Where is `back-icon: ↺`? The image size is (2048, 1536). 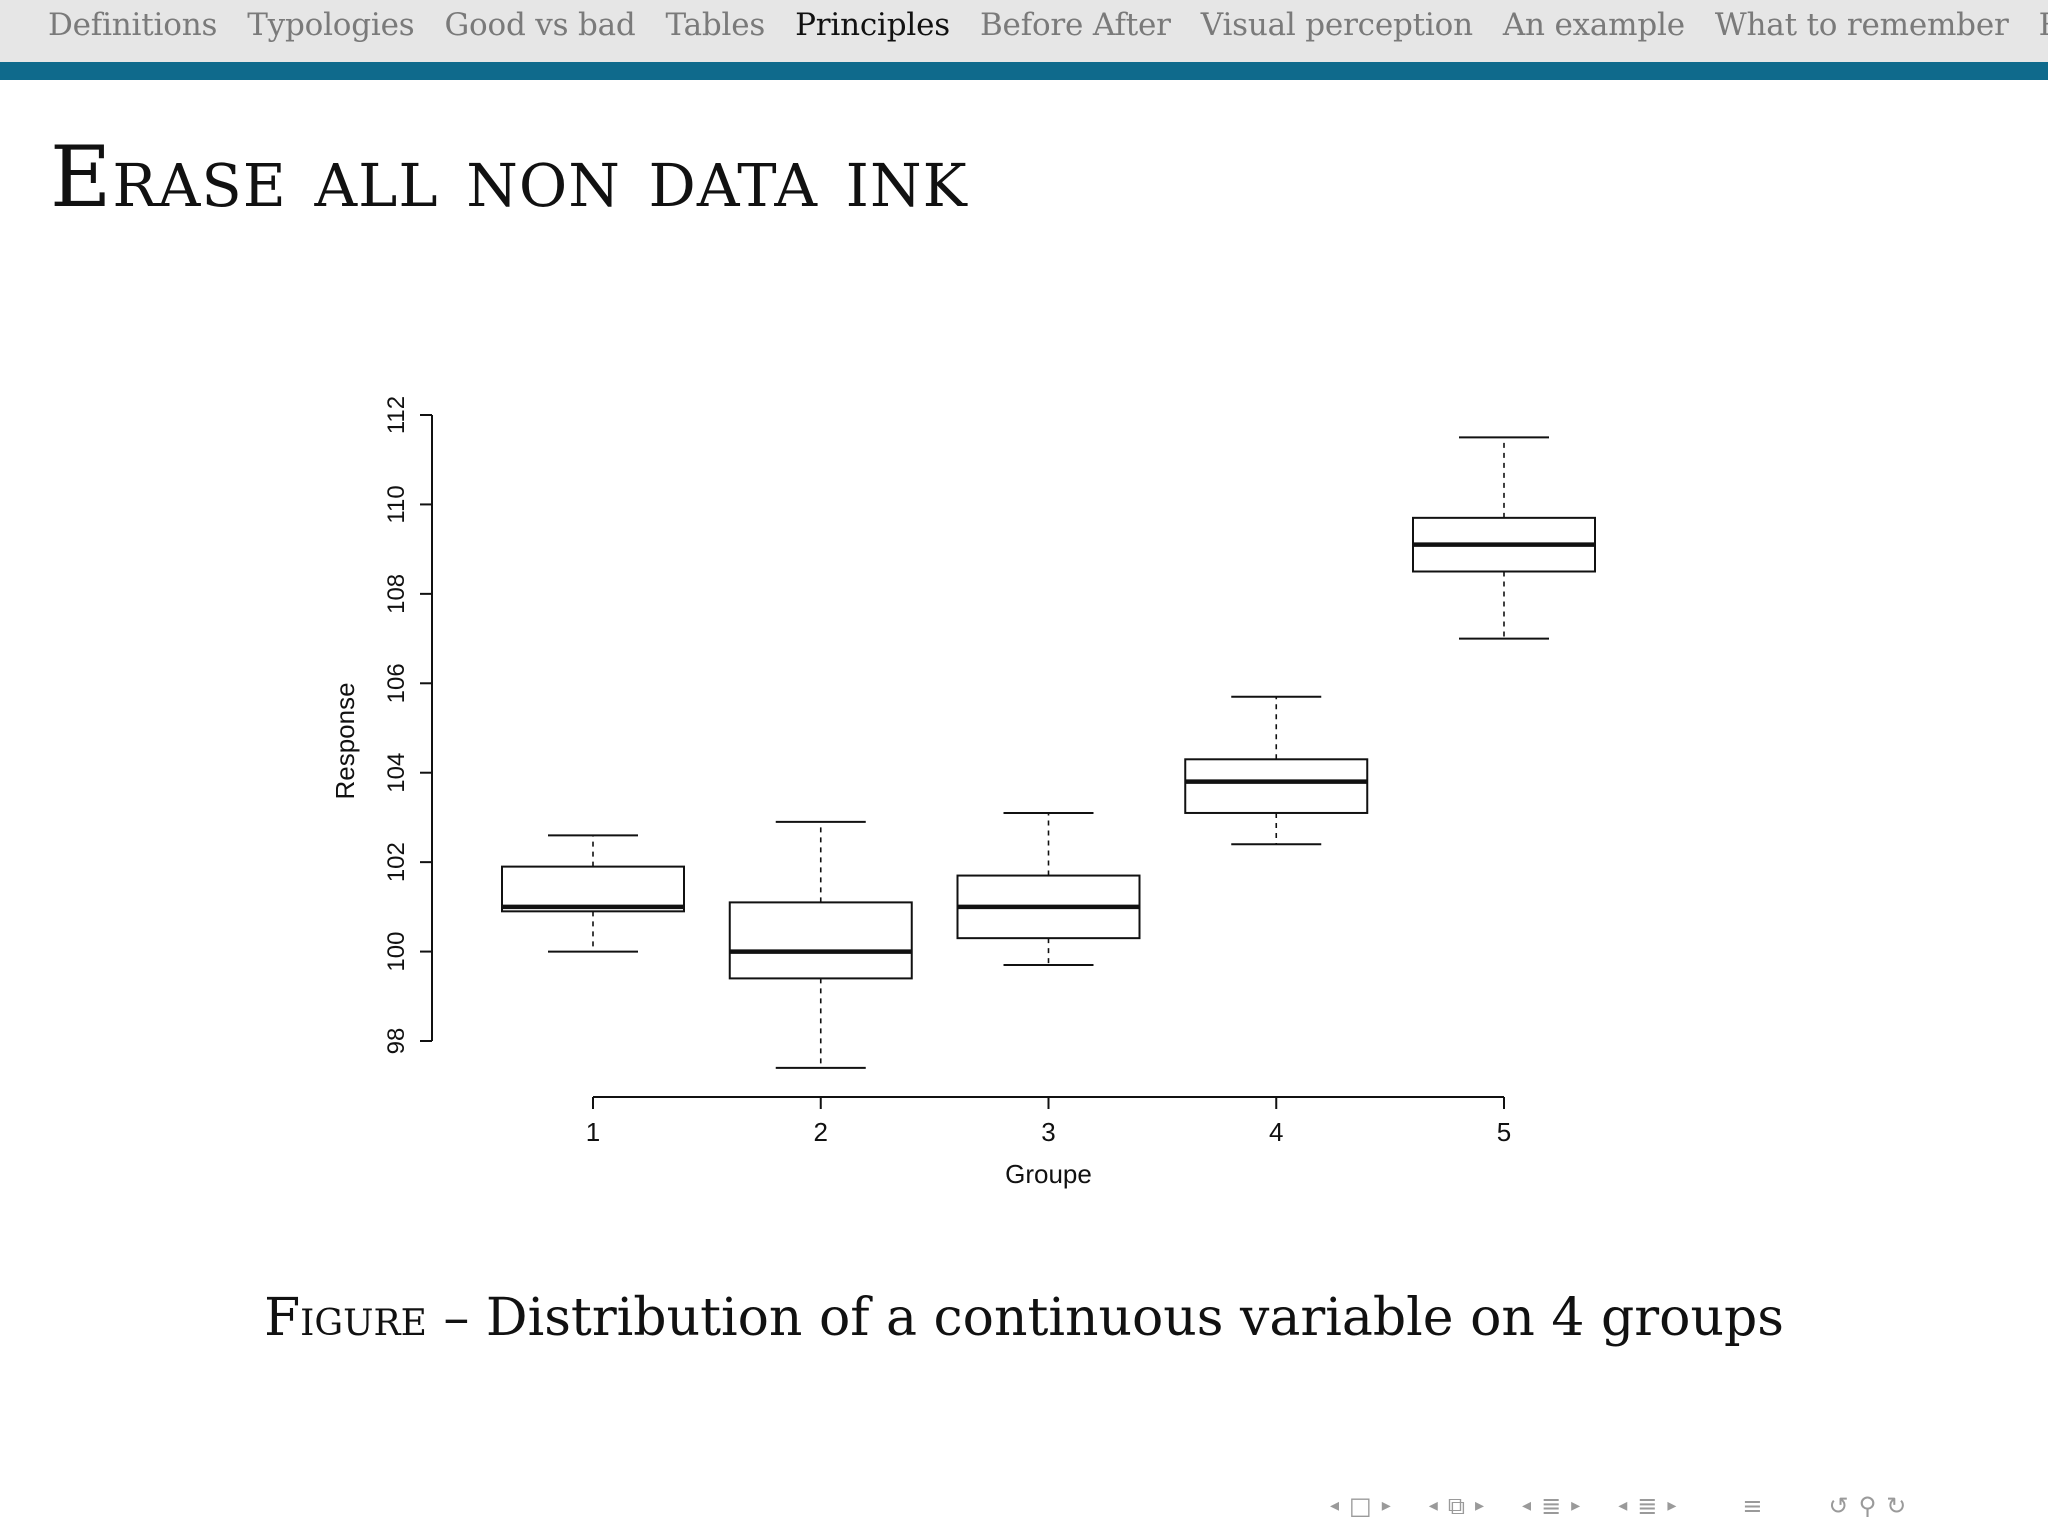
back-icon: ↺ is located at coordinates (1838, 1506).